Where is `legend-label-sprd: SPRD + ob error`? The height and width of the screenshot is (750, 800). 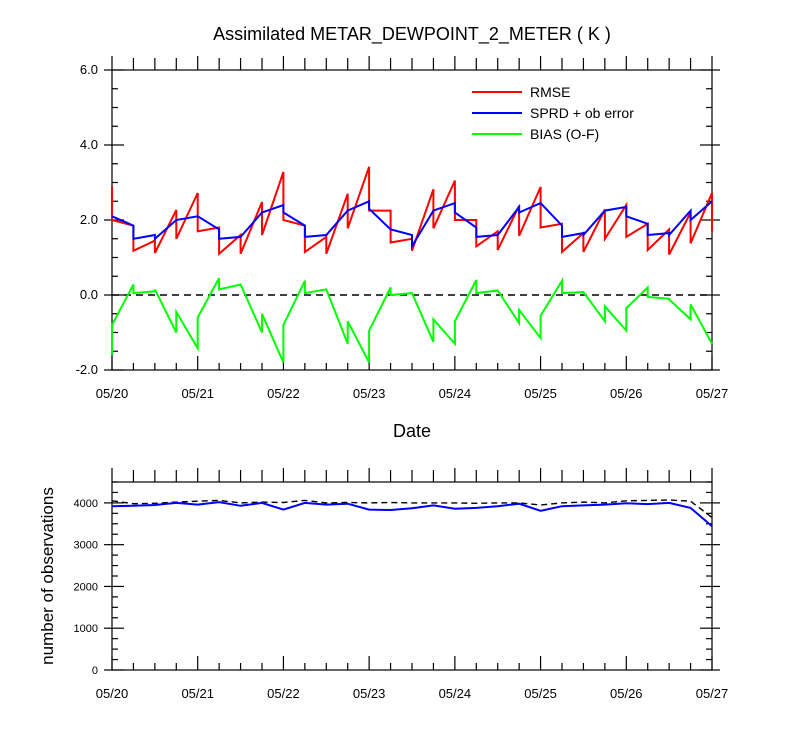
legend-label-sprd: SPRD + ob error is located at coordinates (582, 113).